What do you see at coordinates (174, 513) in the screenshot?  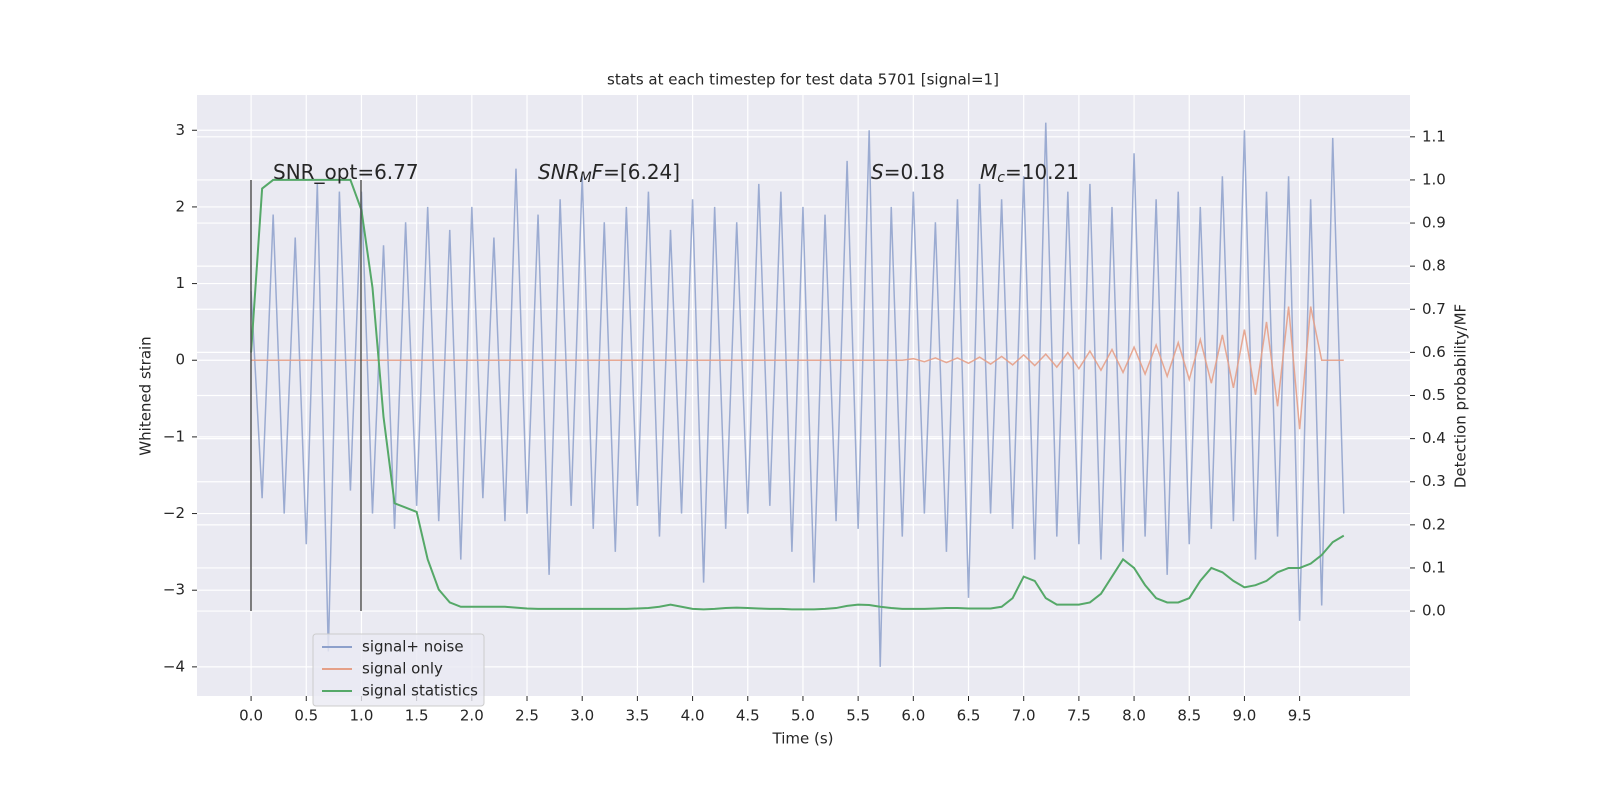 I see `y-tick-label: −2` at bounding box center [174, 513].